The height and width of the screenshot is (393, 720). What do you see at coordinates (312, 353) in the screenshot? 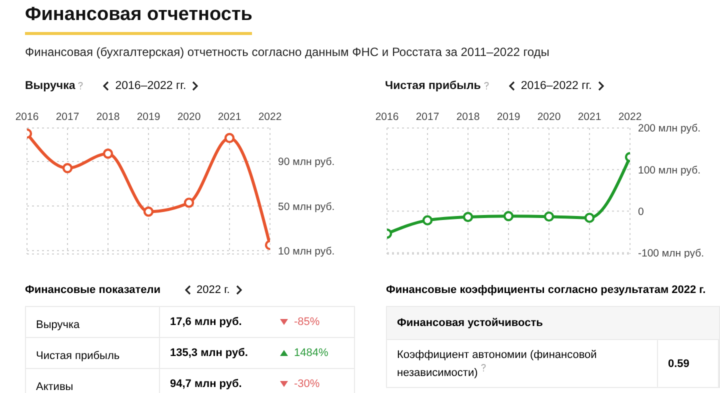
I see `text: 1484%` at bounding box center [312, 353].